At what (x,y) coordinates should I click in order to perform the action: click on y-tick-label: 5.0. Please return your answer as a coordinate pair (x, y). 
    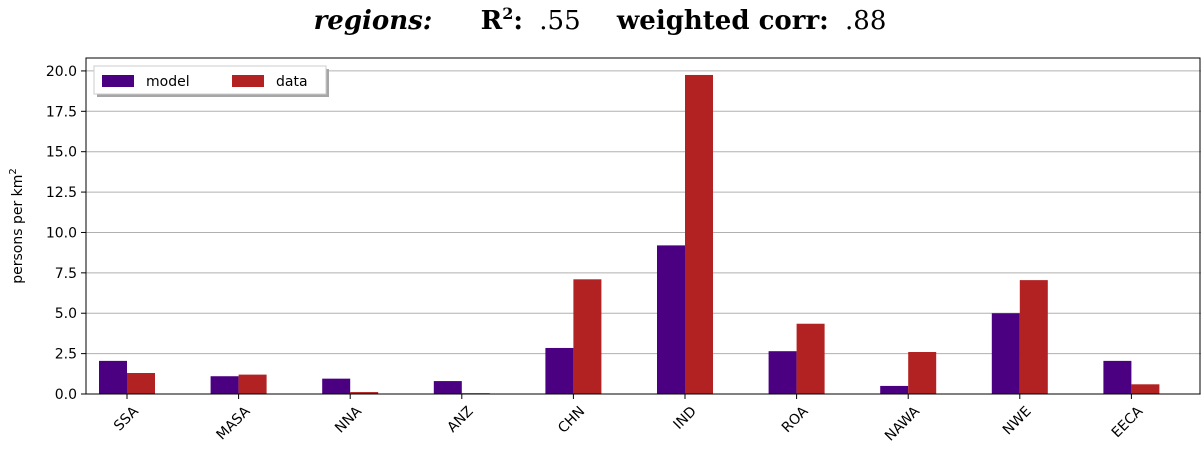
    Looking at the image, I should click on (66, 314).